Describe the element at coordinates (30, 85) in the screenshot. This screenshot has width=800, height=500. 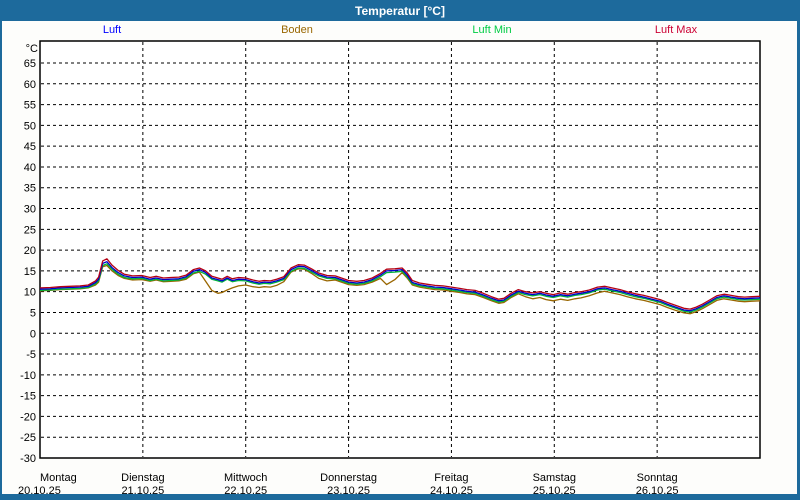
I see `y-tick-label: 60` at that location.